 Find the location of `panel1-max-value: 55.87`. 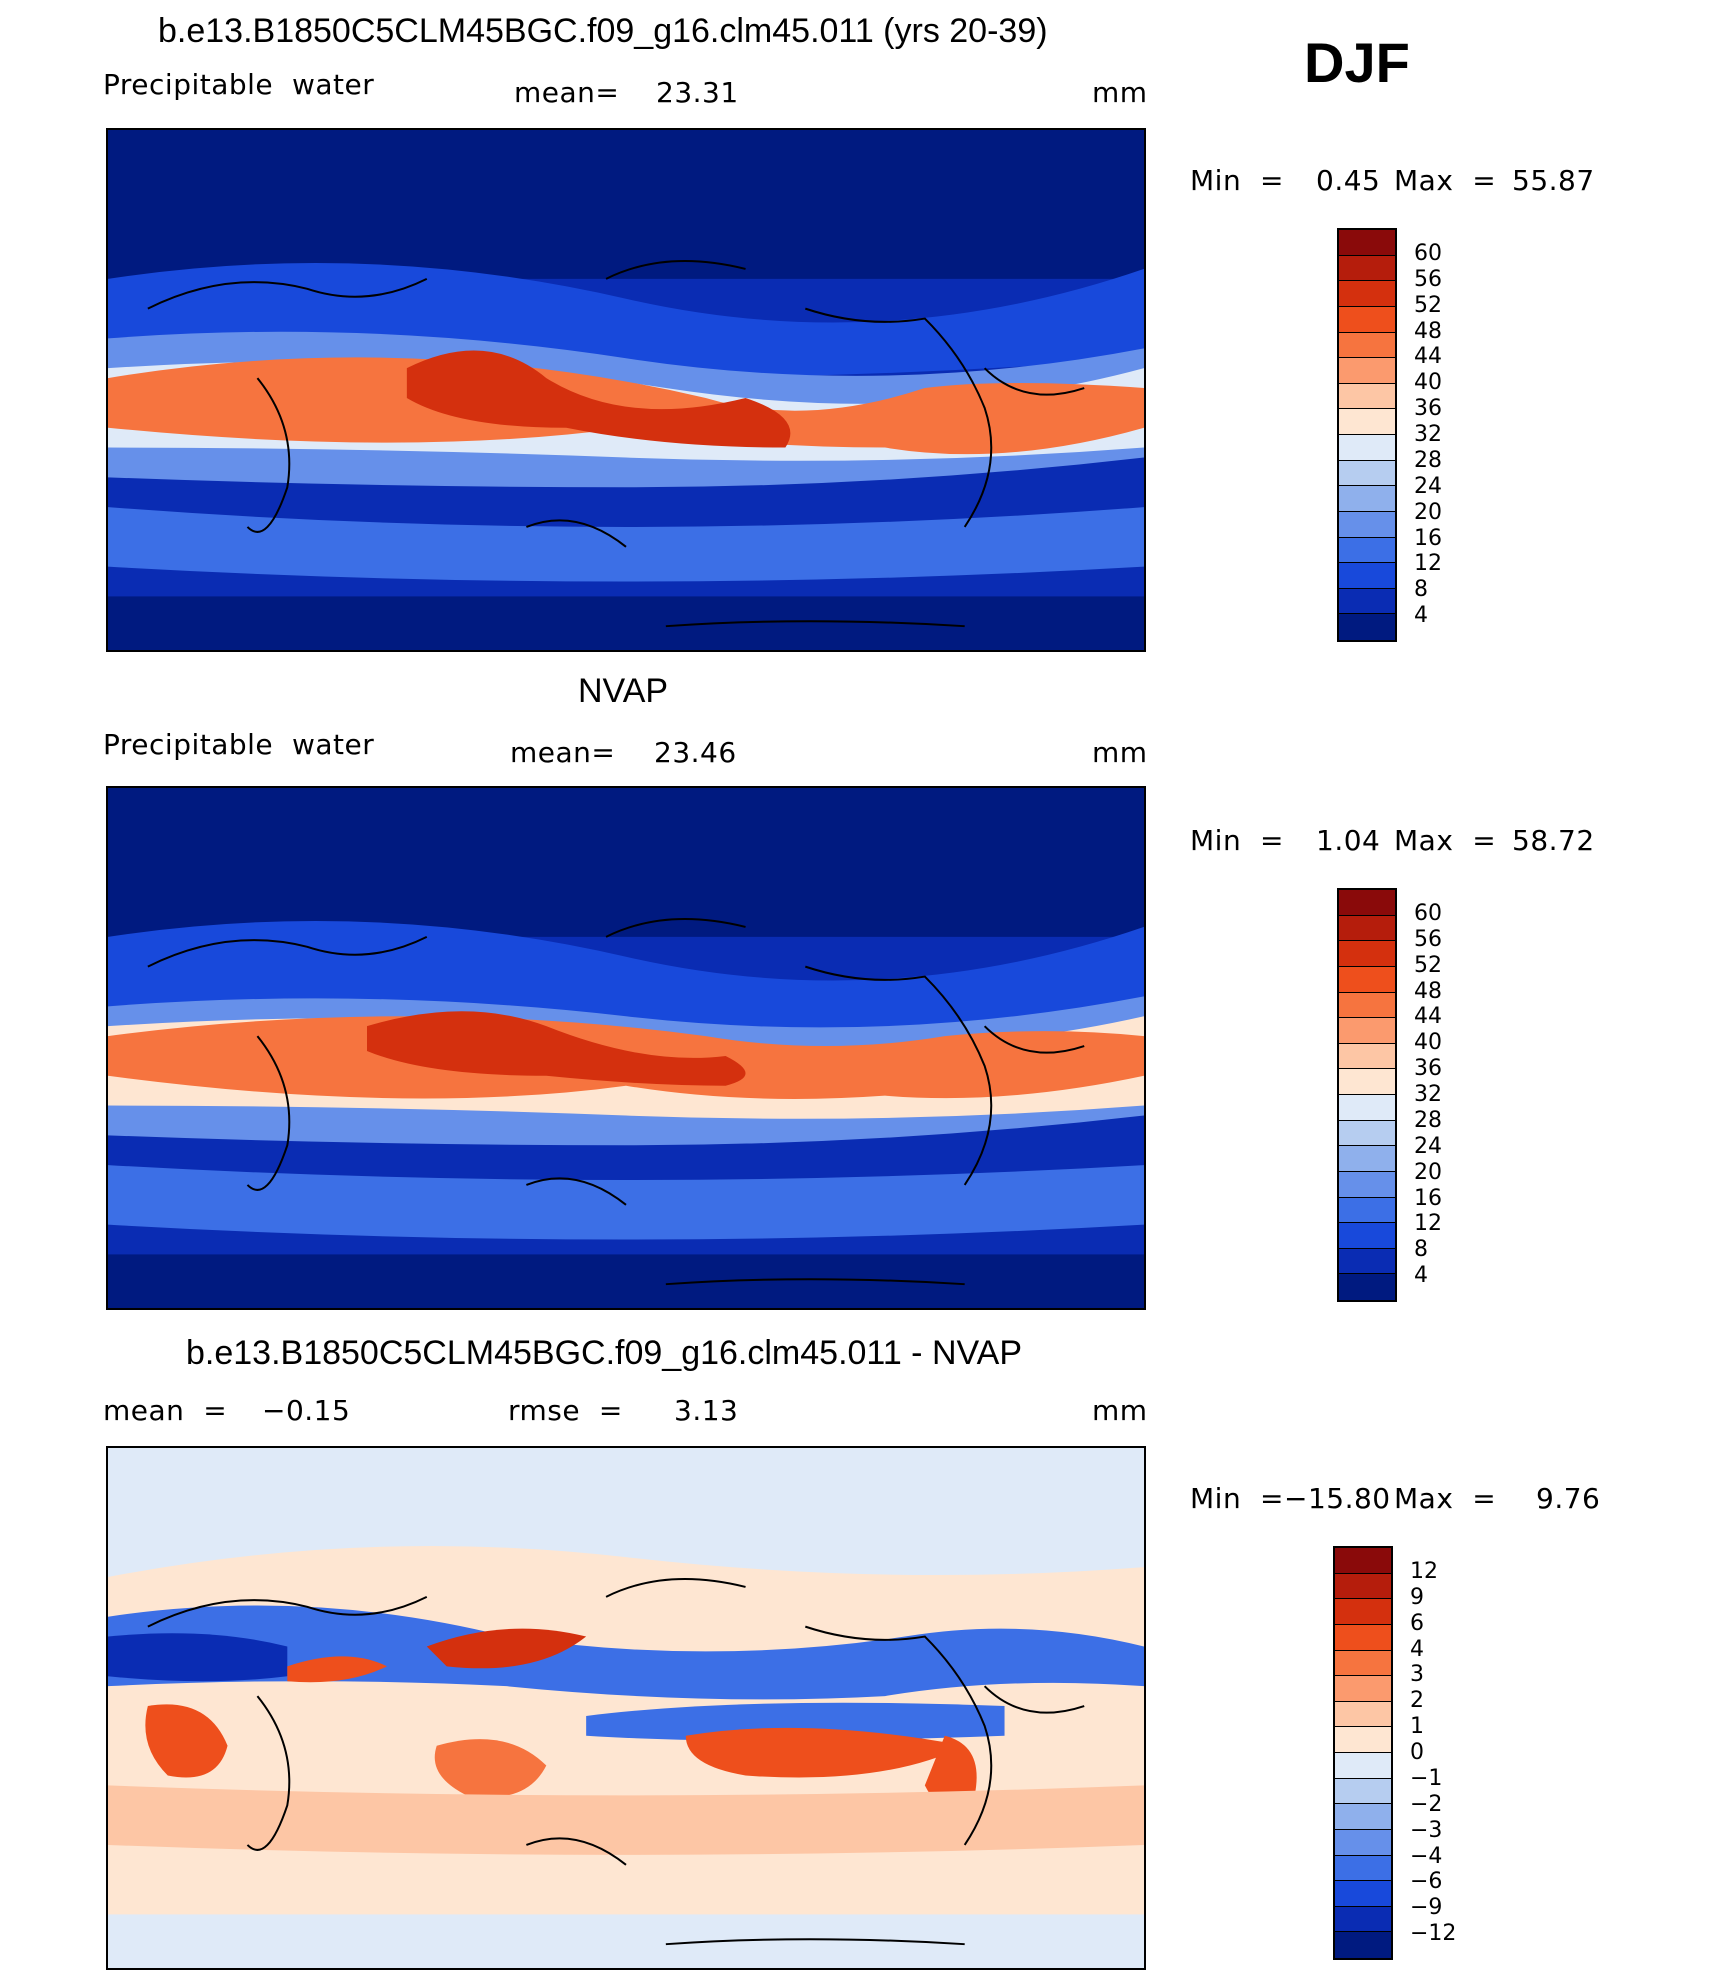

panel1-max-value: 55.87 is located at coordinates (1553, 180).